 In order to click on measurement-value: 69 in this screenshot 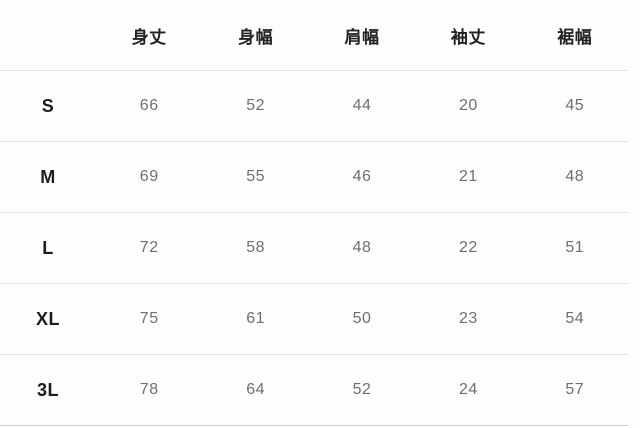, I will do `click(149, 177)`.